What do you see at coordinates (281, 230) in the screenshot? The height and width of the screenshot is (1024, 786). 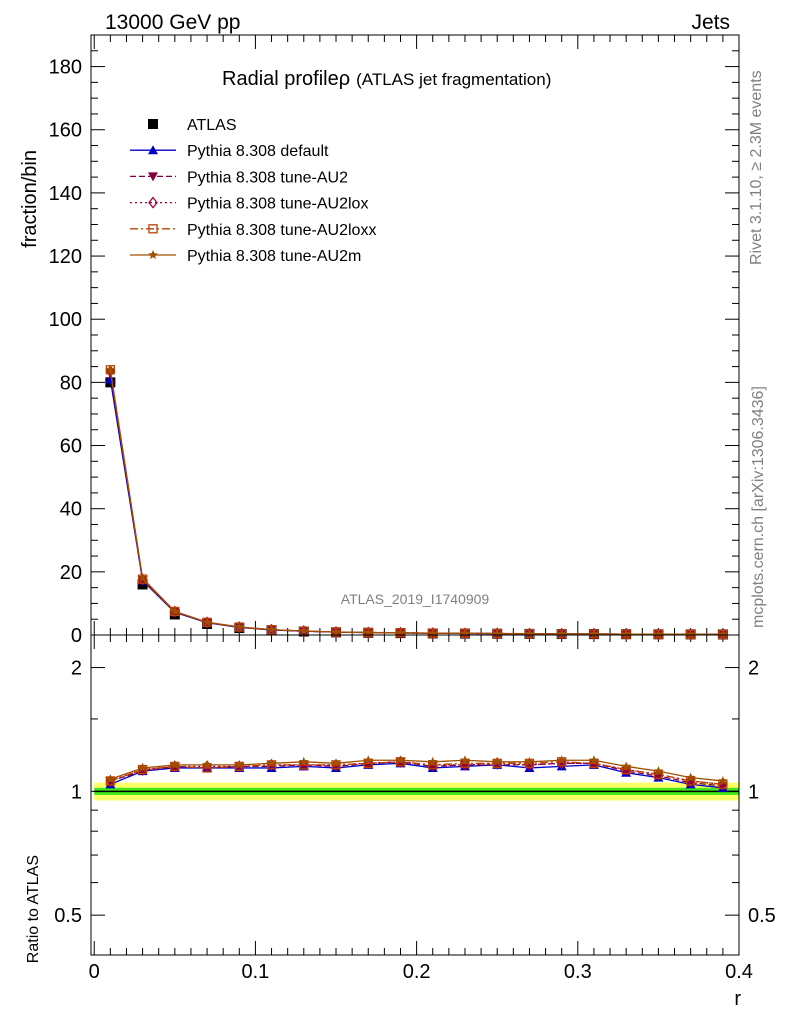 I see `legend-label: Pythia 8.308 tune-AU2loxx` at bounding box center [281, 230].